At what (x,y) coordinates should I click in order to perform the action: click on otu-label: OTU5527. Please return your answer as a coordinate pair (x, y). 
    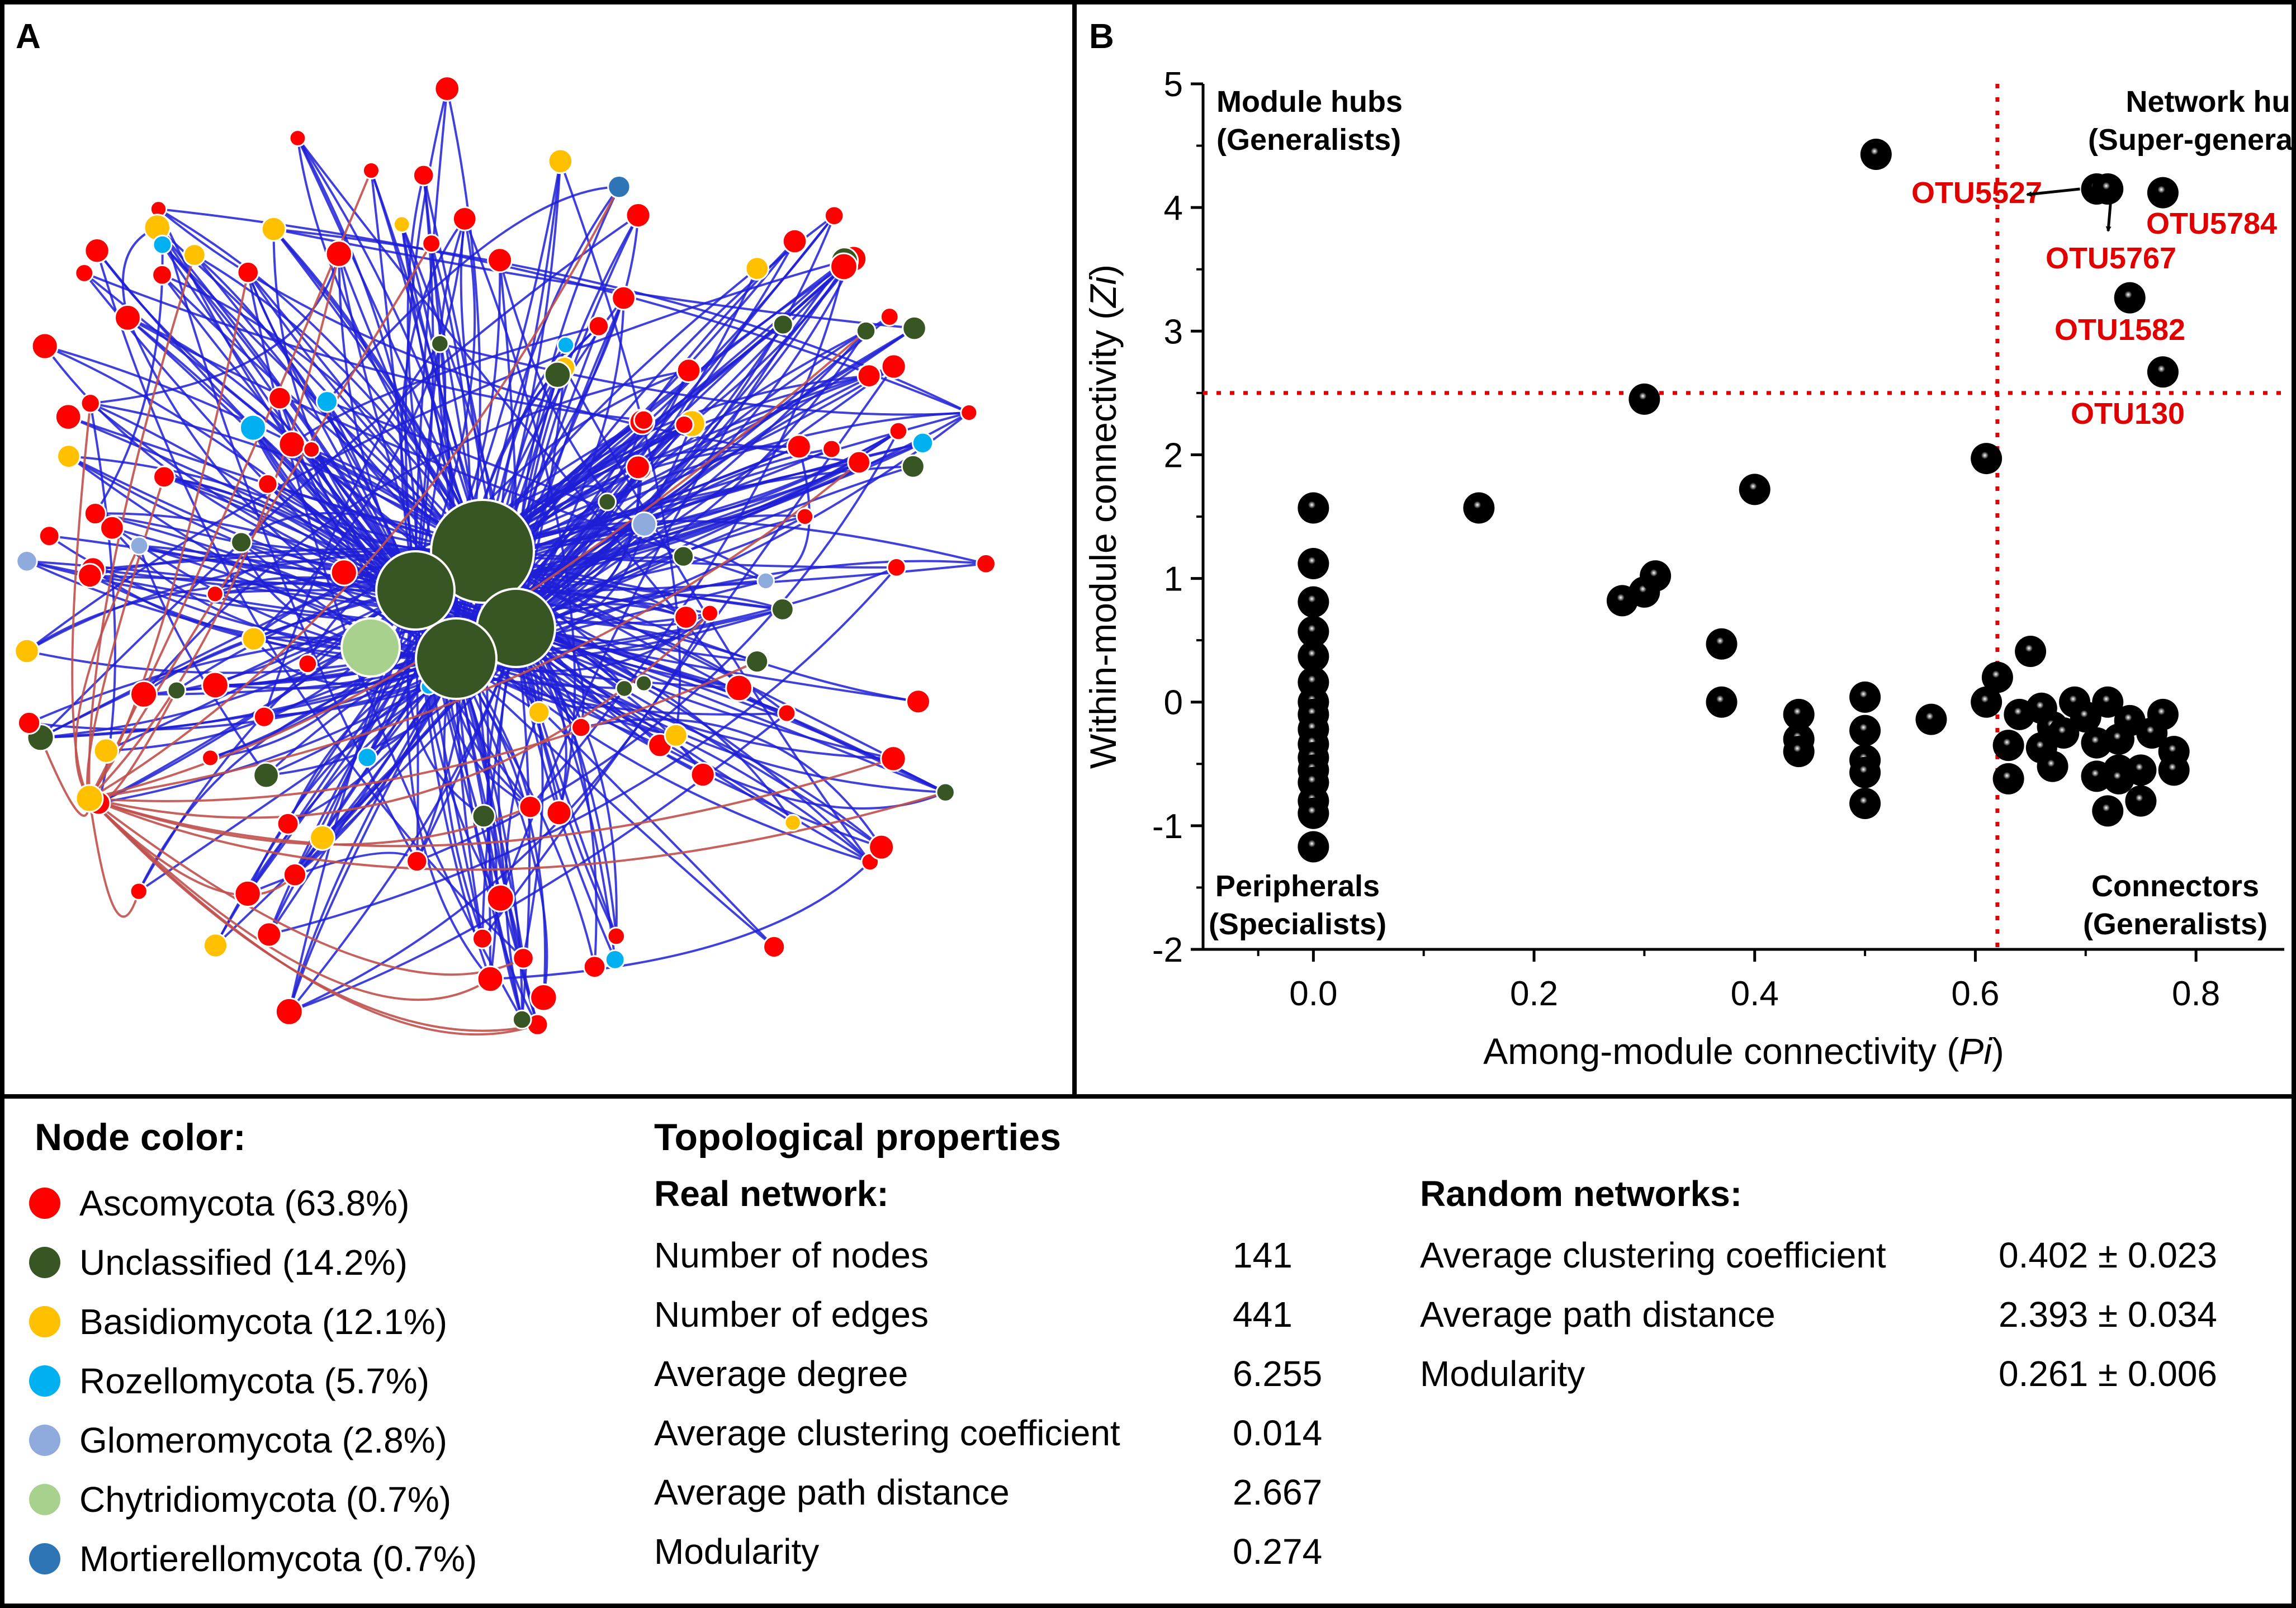
    Looking at the image, I should click on (1977, 193).